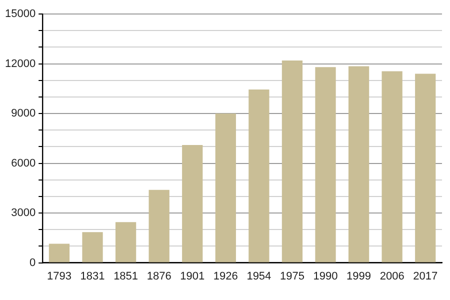 This screenshot has width=450, height=300. What do you see at coordinates (126, 276) in the screenshot?
I see `x-tick-label: 1851` at bounding box center [126, 276].